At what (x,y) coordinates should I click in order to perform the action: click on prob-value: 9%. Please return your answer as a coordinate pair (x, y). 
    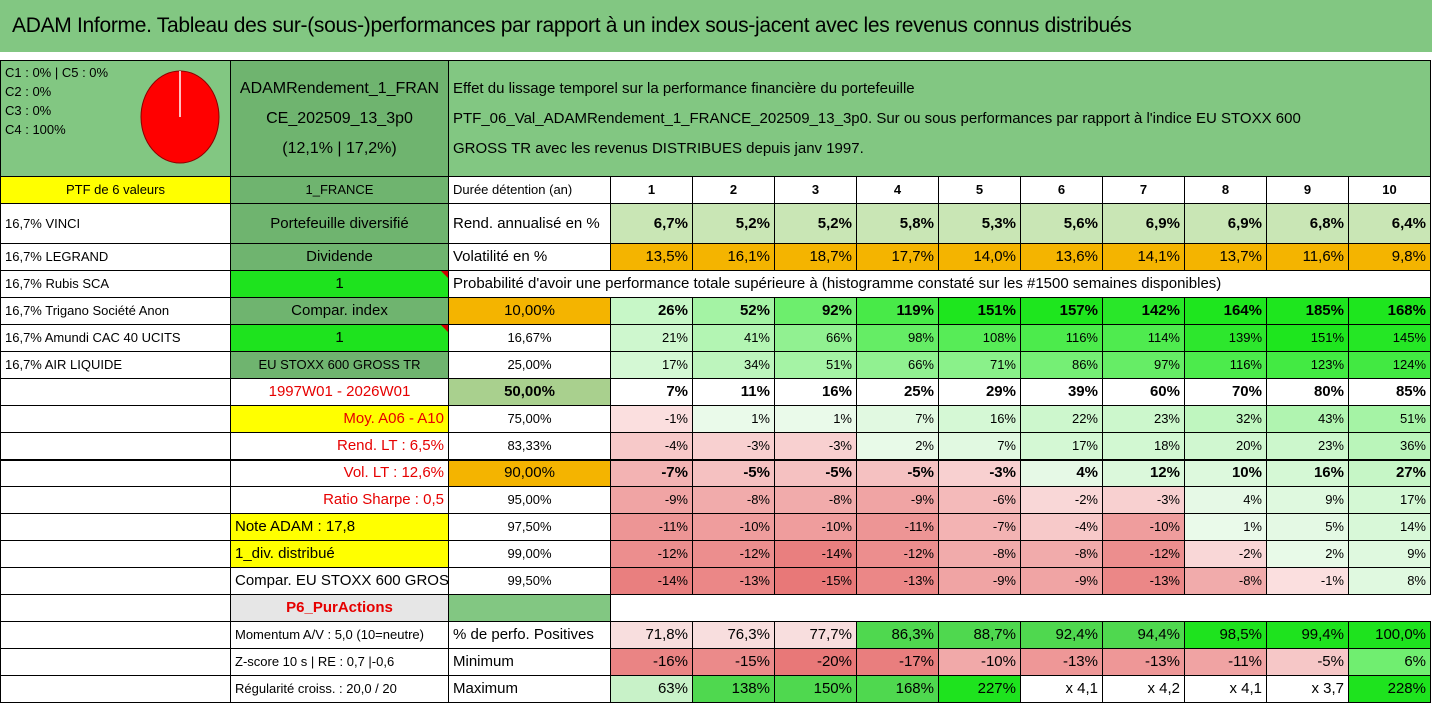
    Looking at the image, I should click on (1307, 500).